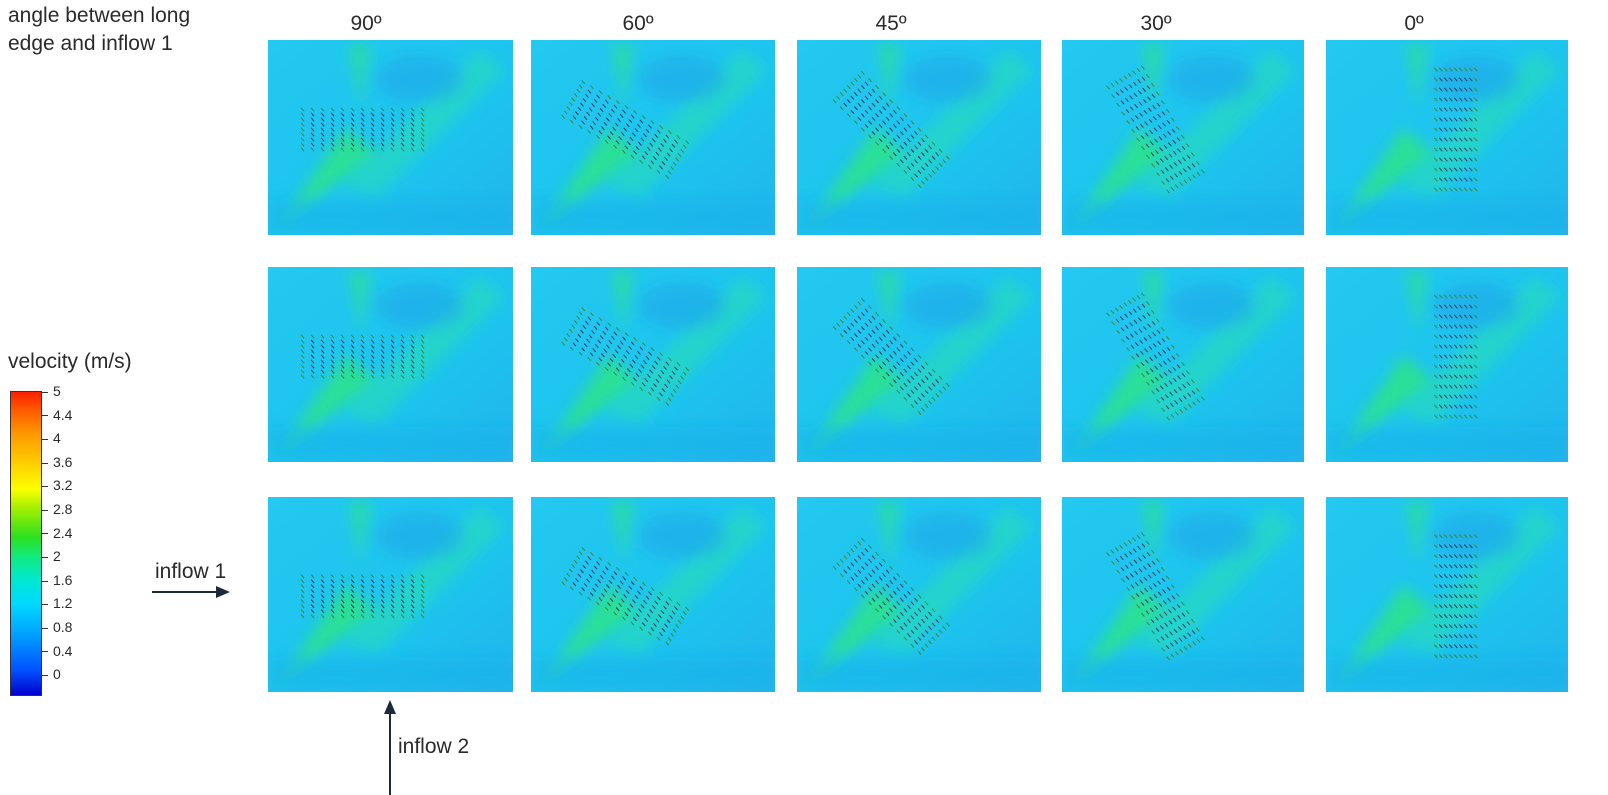 The height and width of the screenshot is (795, 1608). What do you see at coordinates (919, 364) in the screenshot?
I see `flow-panel-r1-c2` at bounding box center [919, 364].